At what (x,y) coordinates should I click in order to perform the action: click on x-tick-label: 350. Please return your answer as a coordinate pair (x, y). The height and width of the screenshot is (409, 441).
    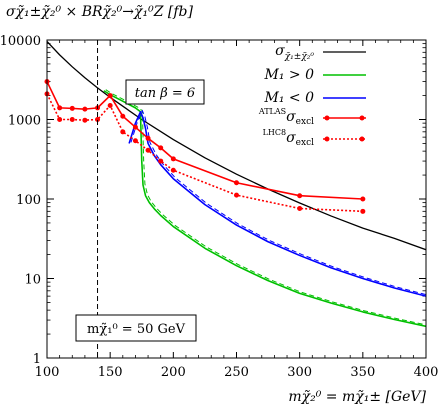
    Looking at the image, I should click on (362, 372).